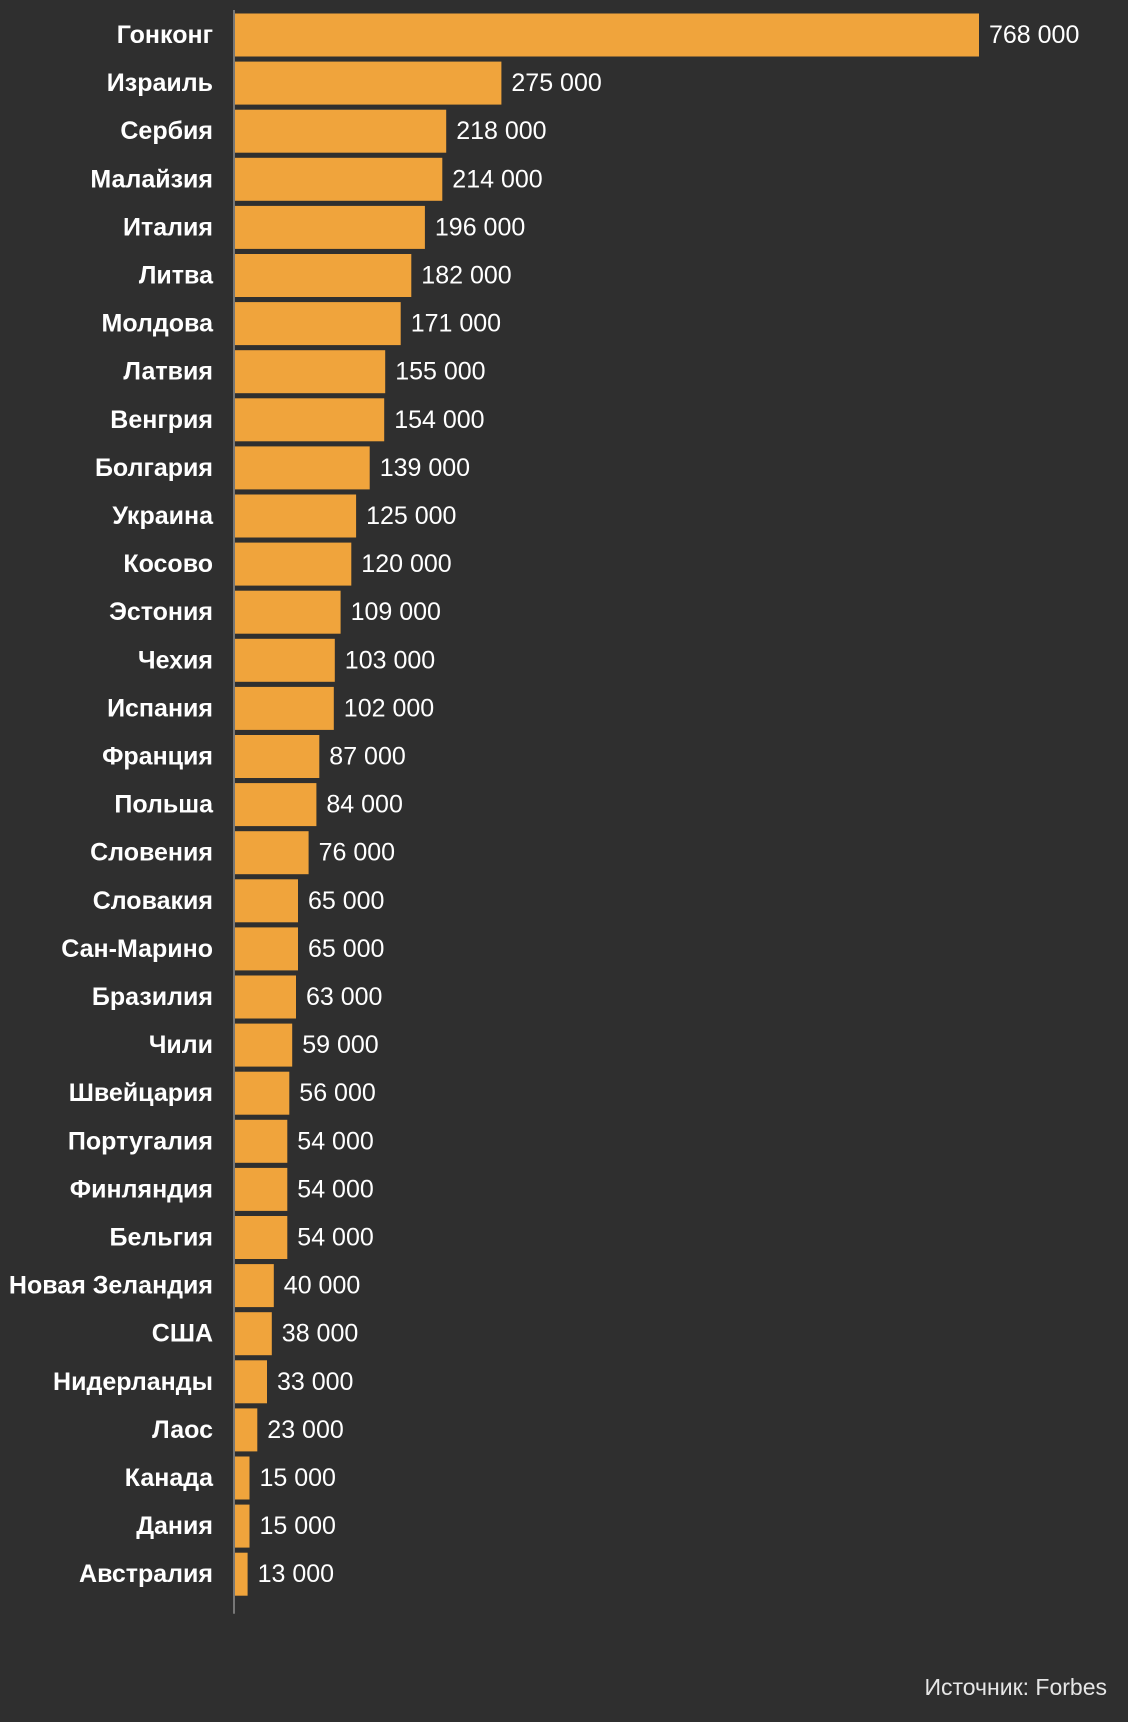 This screenshot has width=1128, height=1722. I want to click on value-label: 214 000, so click(497, 179).